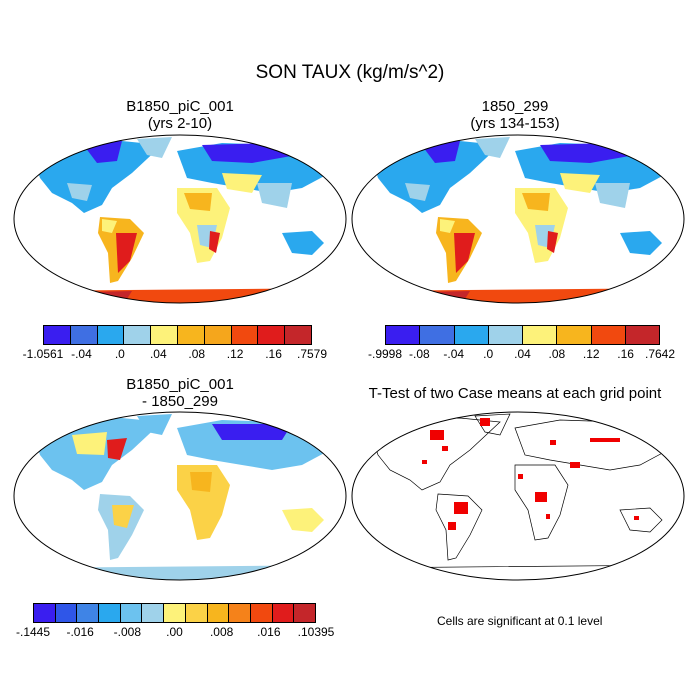 This screenshot has height=700, width=700. I want to click on panel3-title-line1: B1850_piC_001, so click(180, 384).